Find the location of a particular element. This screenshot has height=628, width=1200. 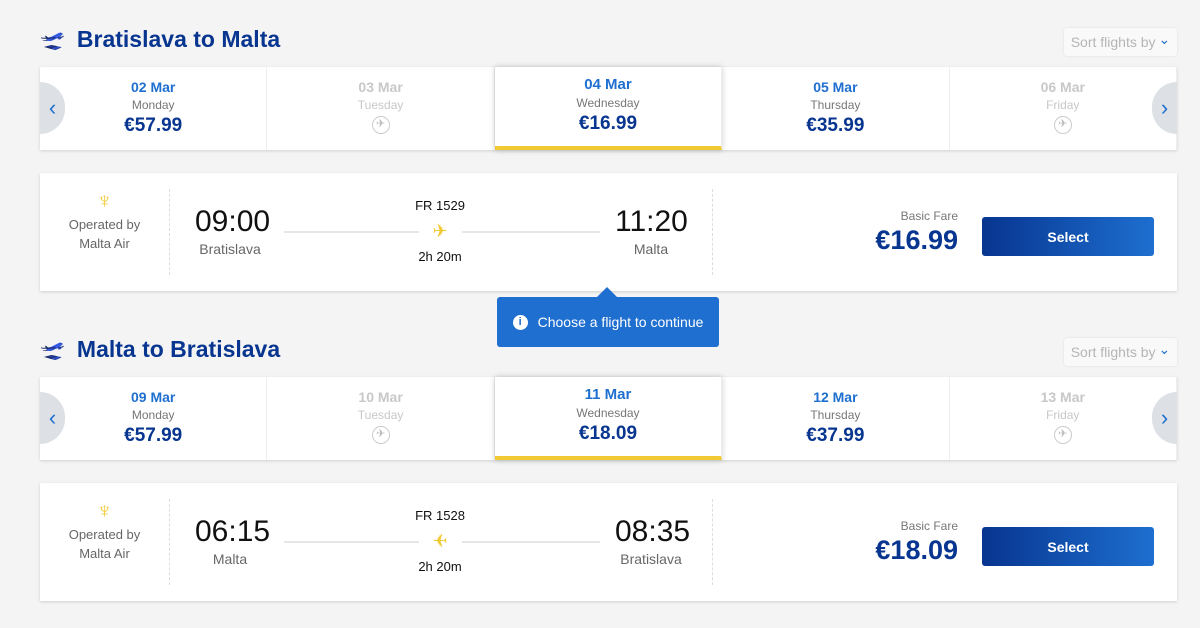

departure-city: Bratislava is located at coordinates (230, 249).